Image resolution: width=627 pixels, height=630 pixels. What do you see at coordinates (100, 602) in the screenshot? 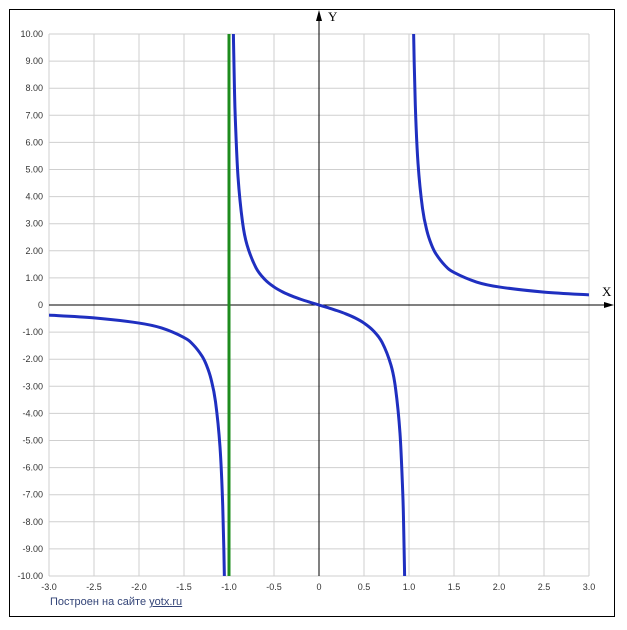
I see `credit-text: Построен на сайте` at bounding box center [100, 602].